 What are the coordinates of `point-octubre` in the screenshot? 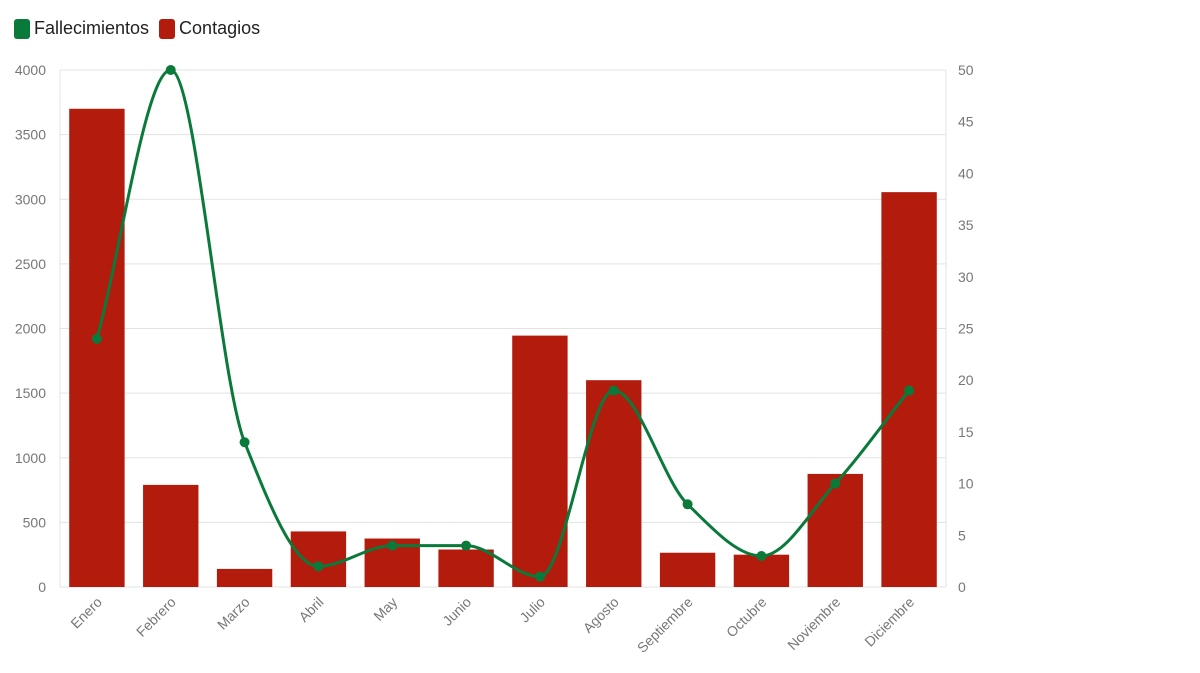 It's located at (761, 555).